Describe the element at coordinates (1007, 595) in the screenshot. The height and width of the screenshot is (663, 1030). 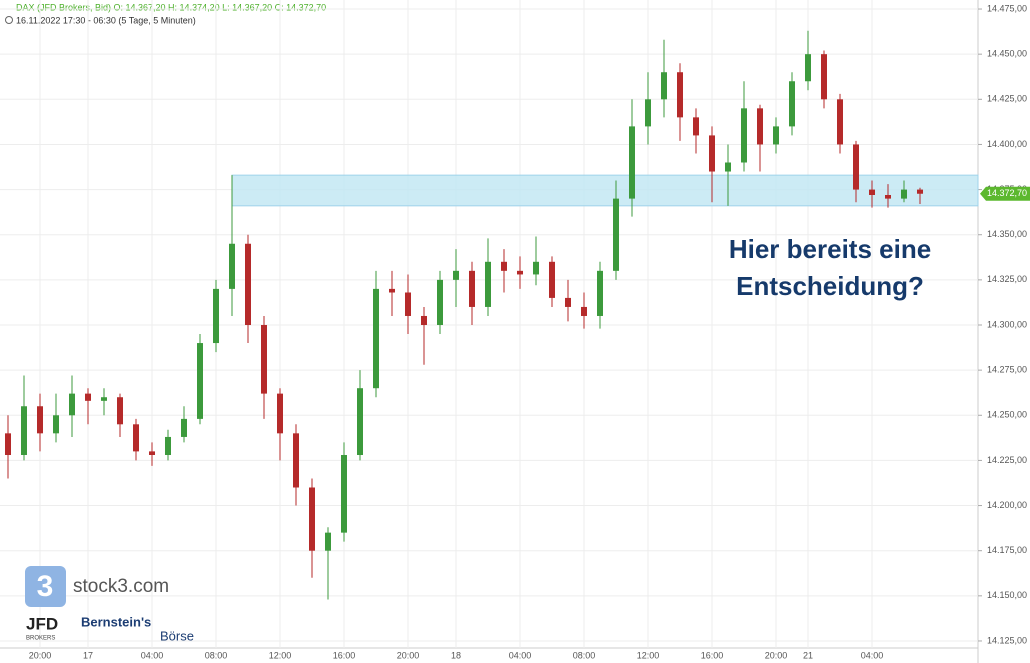
I see `y-tick-label: 14.150,00` at that location.